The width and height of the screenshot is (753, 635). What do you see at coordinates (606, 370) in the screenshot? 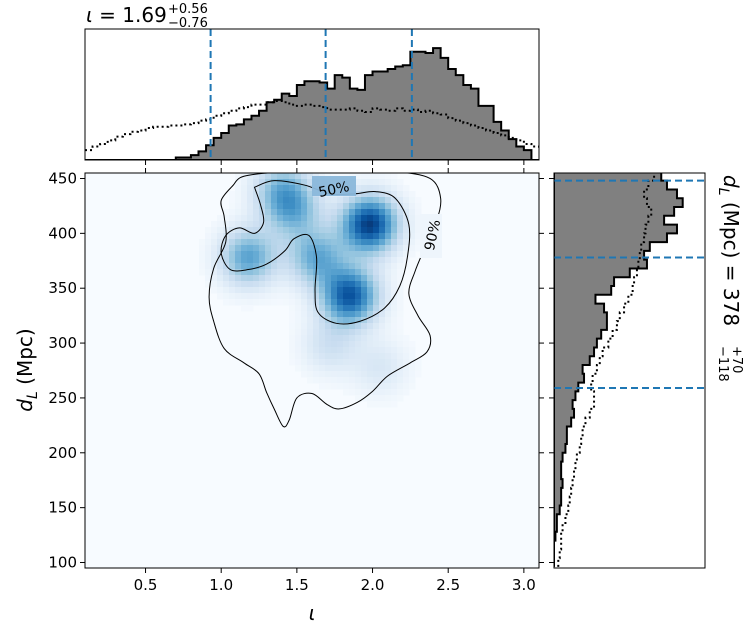
I see `right-histogram-dotted` at bounding box center [606, 370].